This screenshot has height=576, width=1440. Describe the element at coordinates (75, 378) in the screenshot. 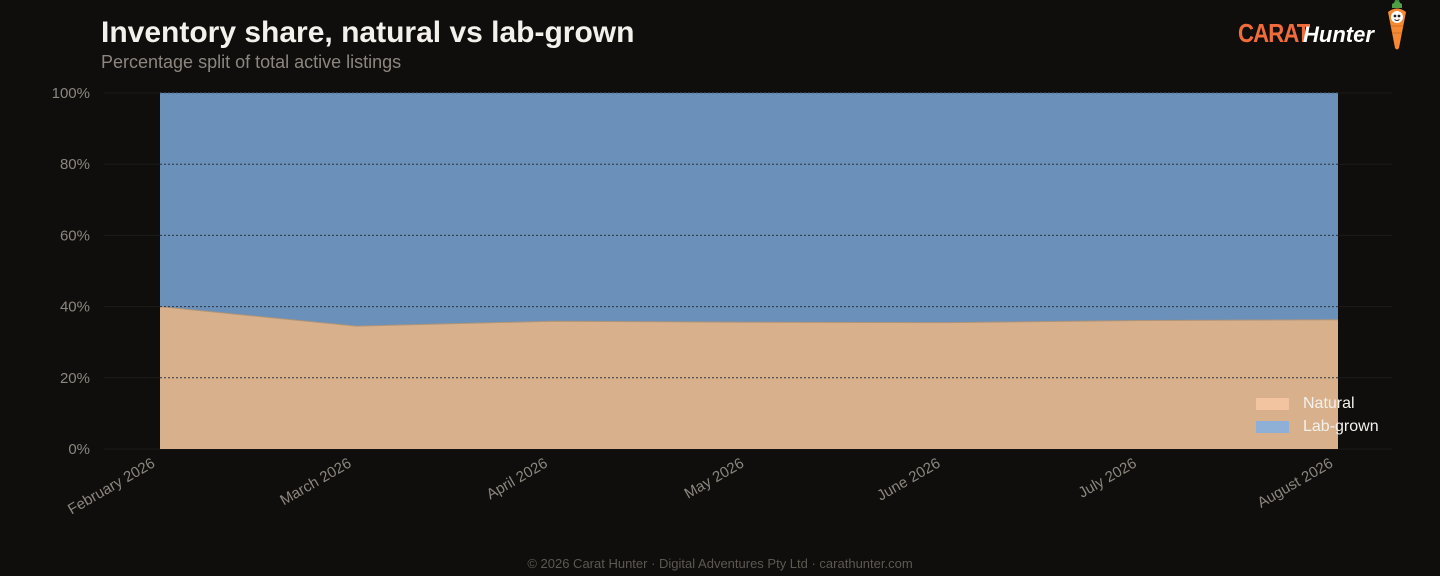

I see `y-tick-label-1: 20%` at that location.